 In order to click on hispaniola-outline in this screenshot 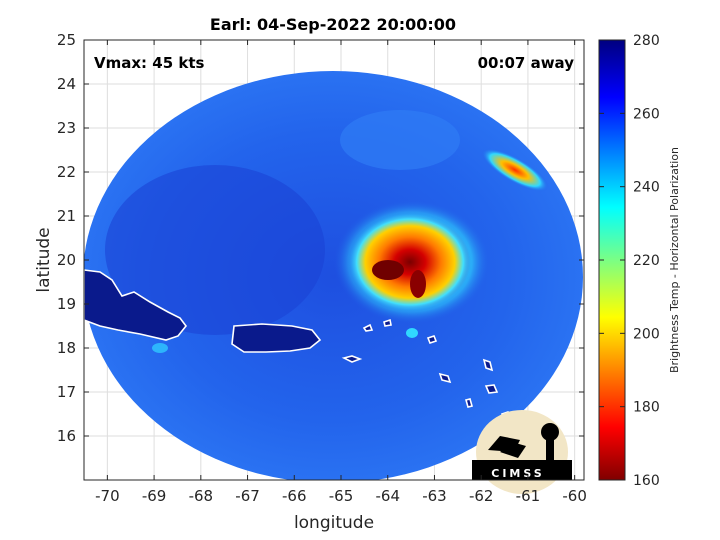, I will do `click(136, 305)`.